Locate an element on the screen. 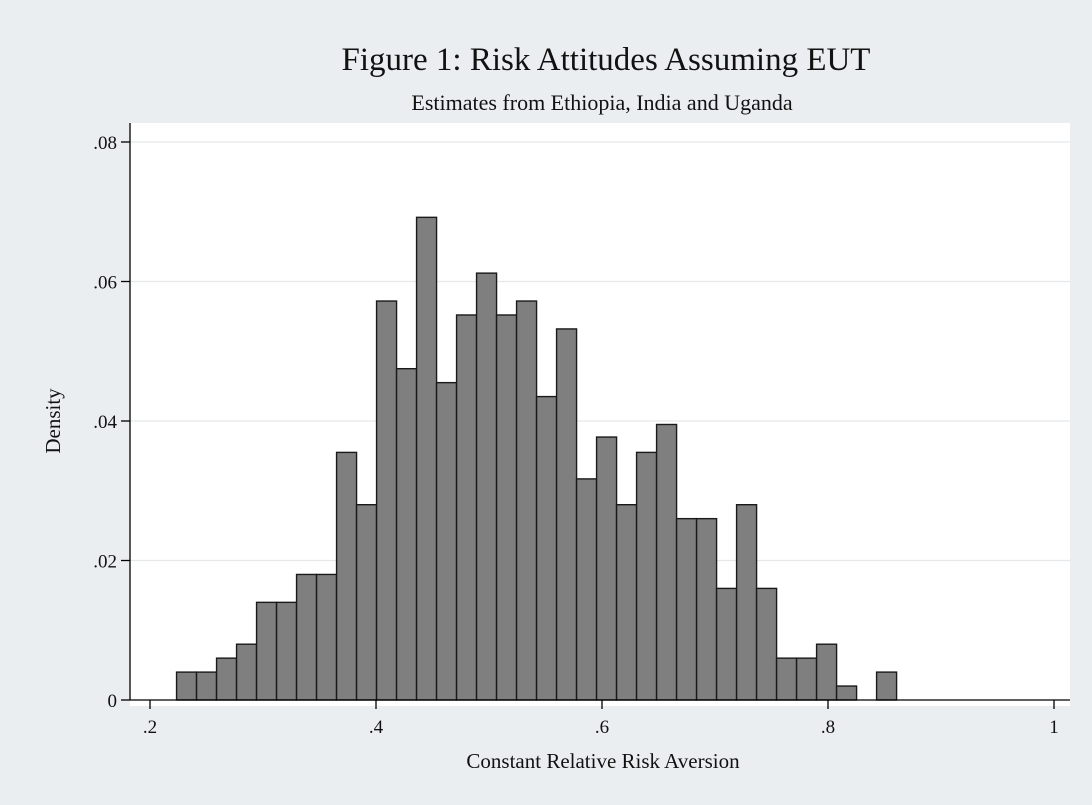  y-tick-label: 0 is located at coordinates (113, 701).